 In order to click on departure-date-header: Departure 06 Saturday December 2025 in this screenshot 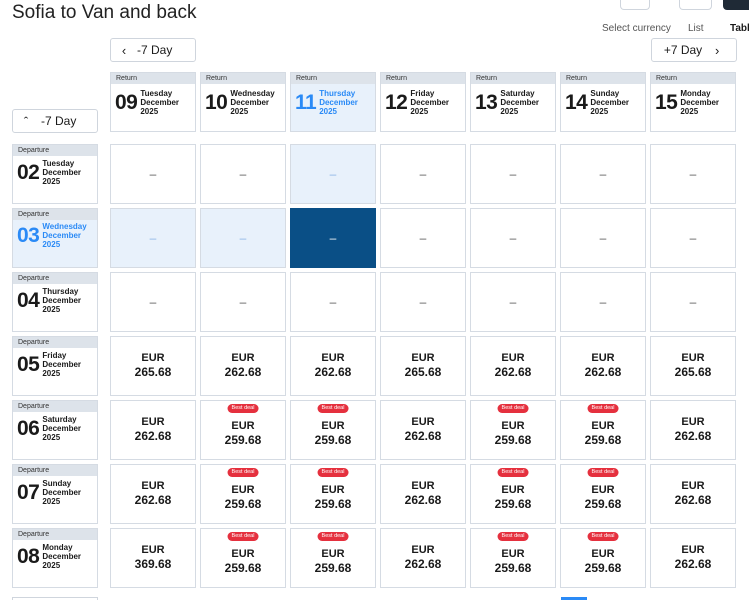, I will do `click(55, 430)`.